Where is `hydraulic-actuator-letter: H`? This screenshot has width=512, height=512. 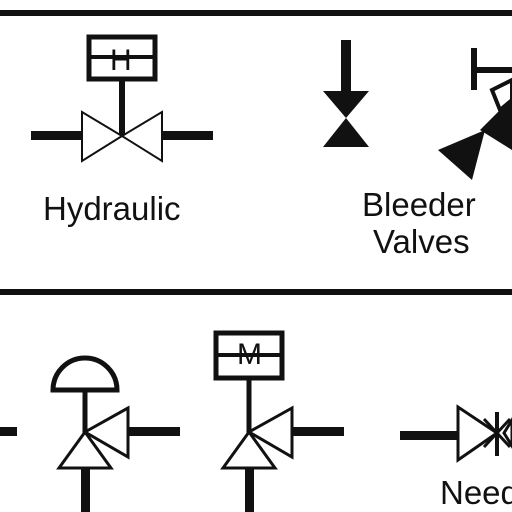
hydraulic-actuator-letter: H is located at coordinates (121, 60).